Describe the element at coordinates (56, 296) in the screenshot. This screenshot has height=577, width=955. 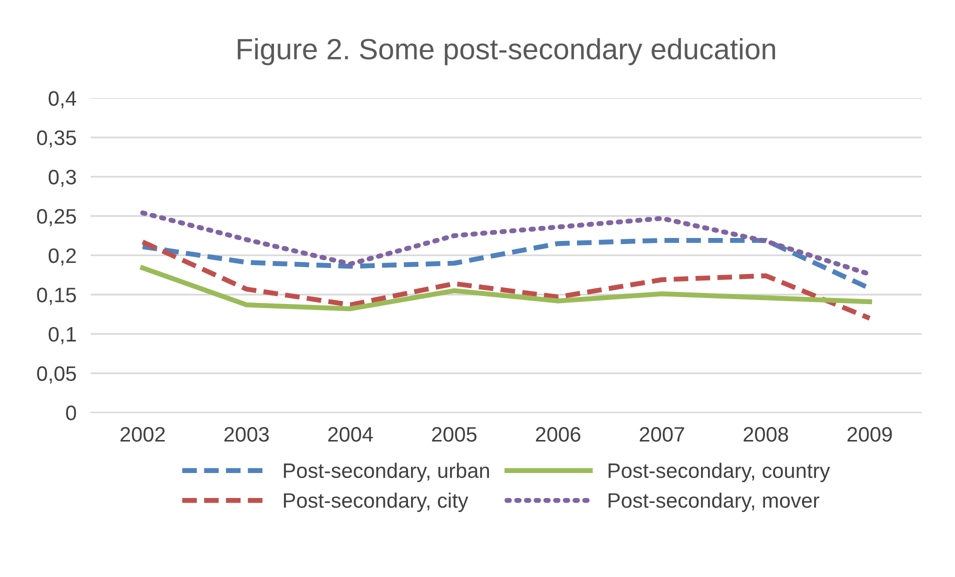
I see `y-tick-label: 0,15` at that location.